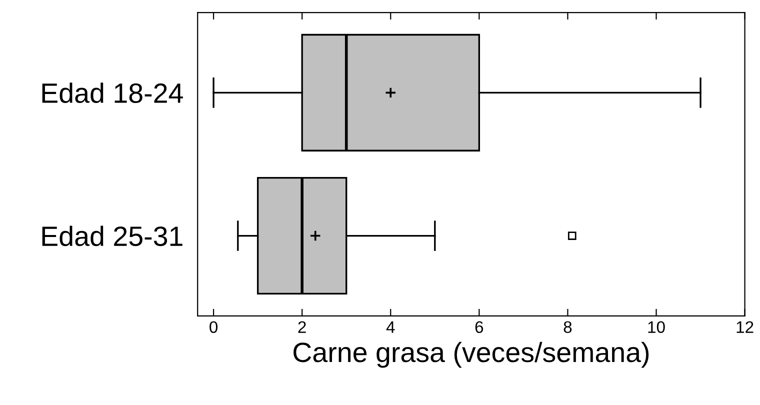 The height and width of the screenshot is (405, 760). What do you see at coordinates (112, 236) in the screenshot?
I see `y-tick-label: Edad 25-31` at bounding box center [112, 236].